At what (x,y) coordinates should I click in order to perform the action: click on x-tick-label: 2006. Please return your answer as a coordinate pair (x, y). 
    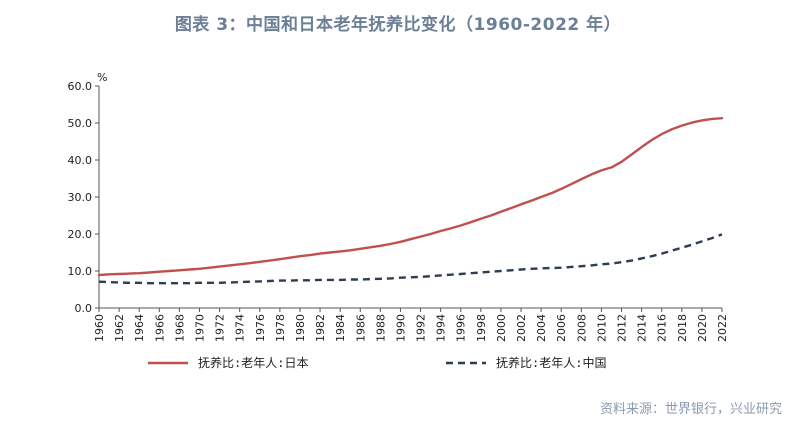
    Looking at the image, I should click on (561, 328).